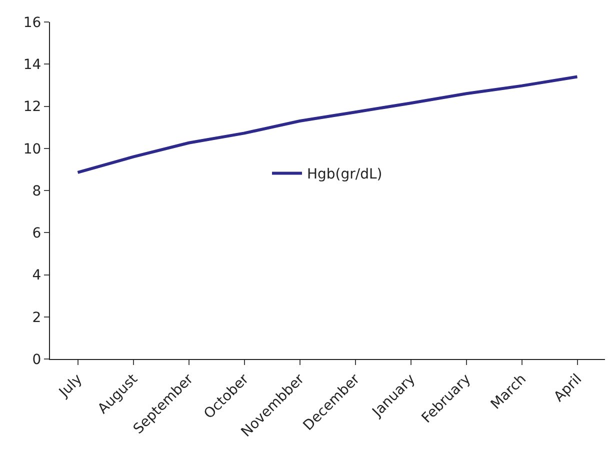  Describe the element at coordinates (32, 149) in the screenshot. I see `y-tick-label: 10` at that location.